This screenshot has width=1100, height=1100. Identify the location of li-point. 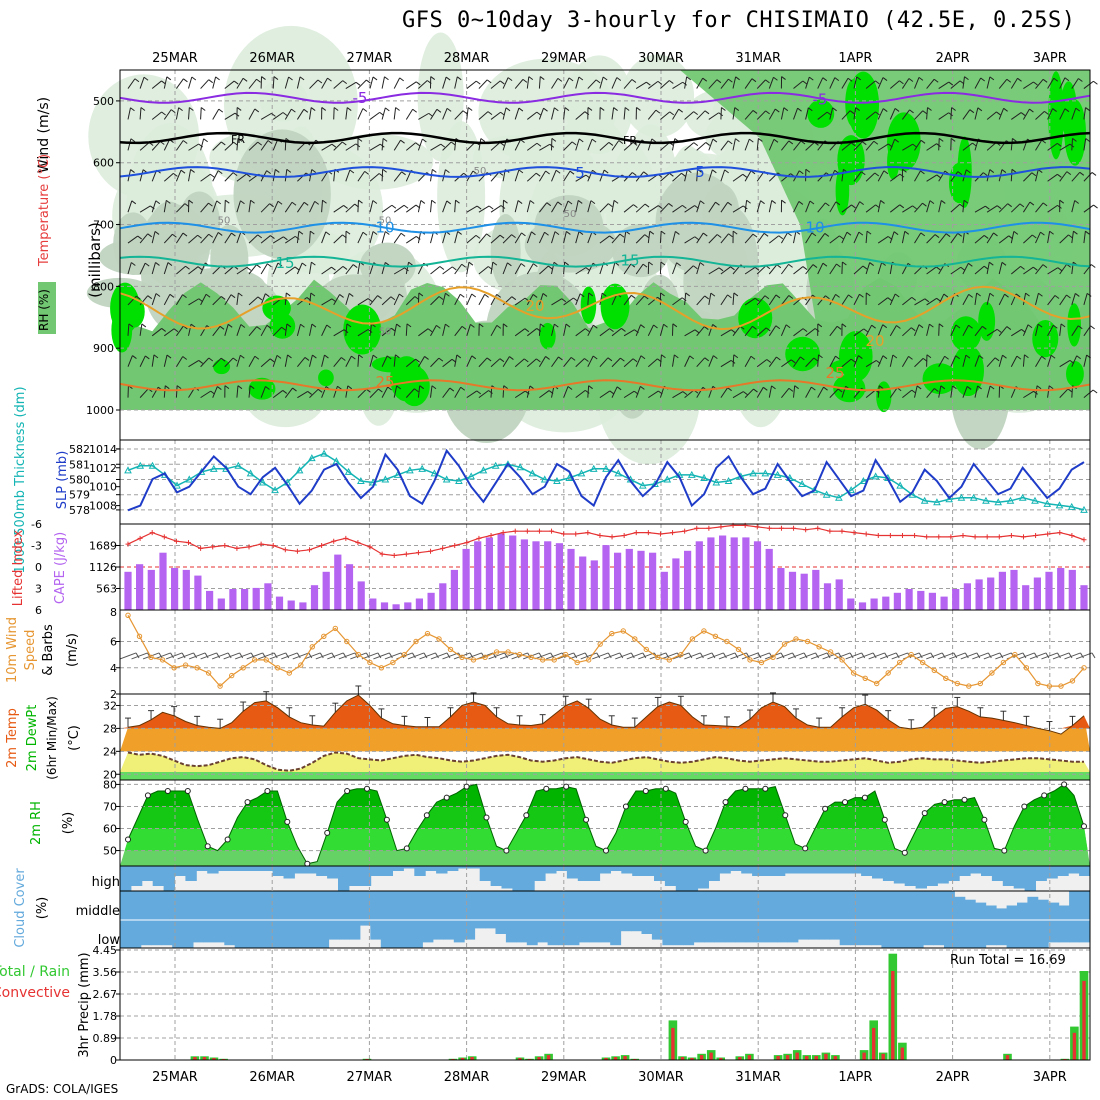
(842, 531).